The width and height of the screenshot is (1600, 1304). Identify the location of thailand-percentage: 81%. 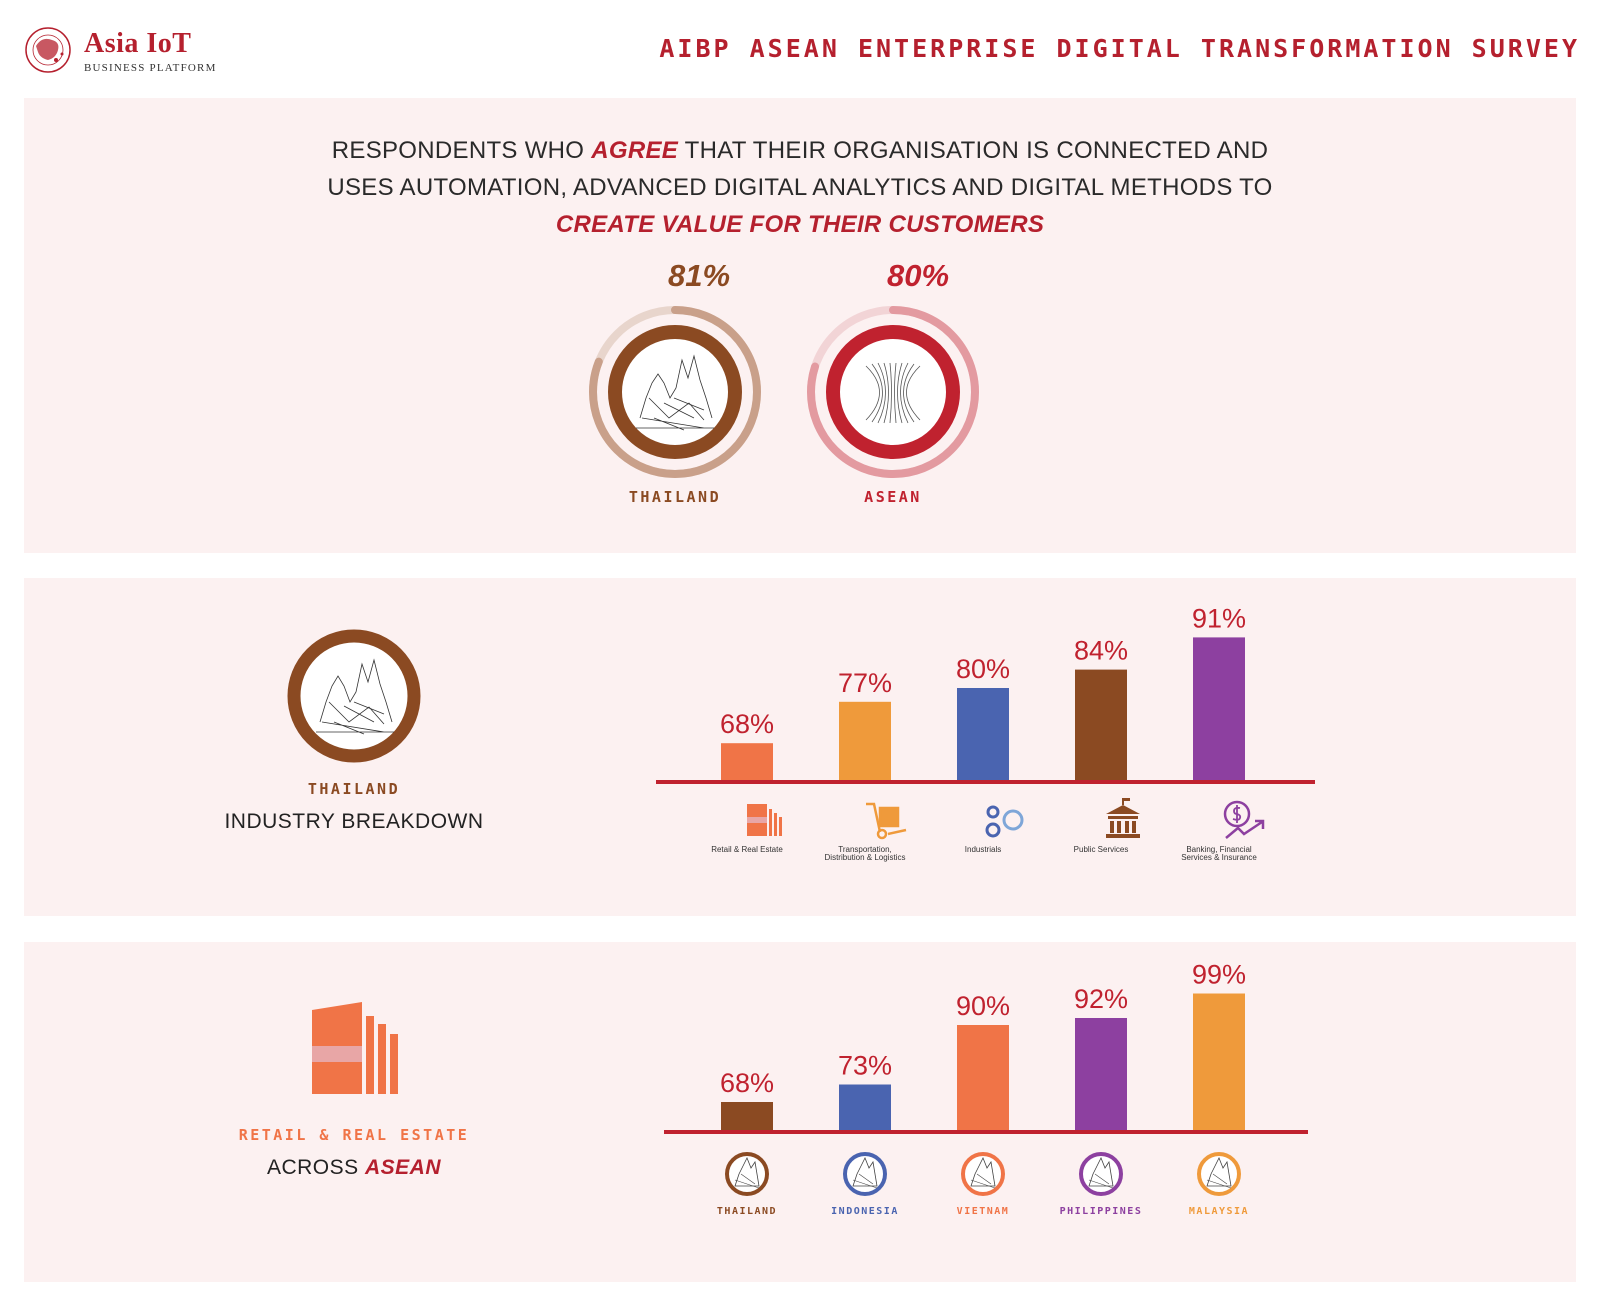
(699, 275).